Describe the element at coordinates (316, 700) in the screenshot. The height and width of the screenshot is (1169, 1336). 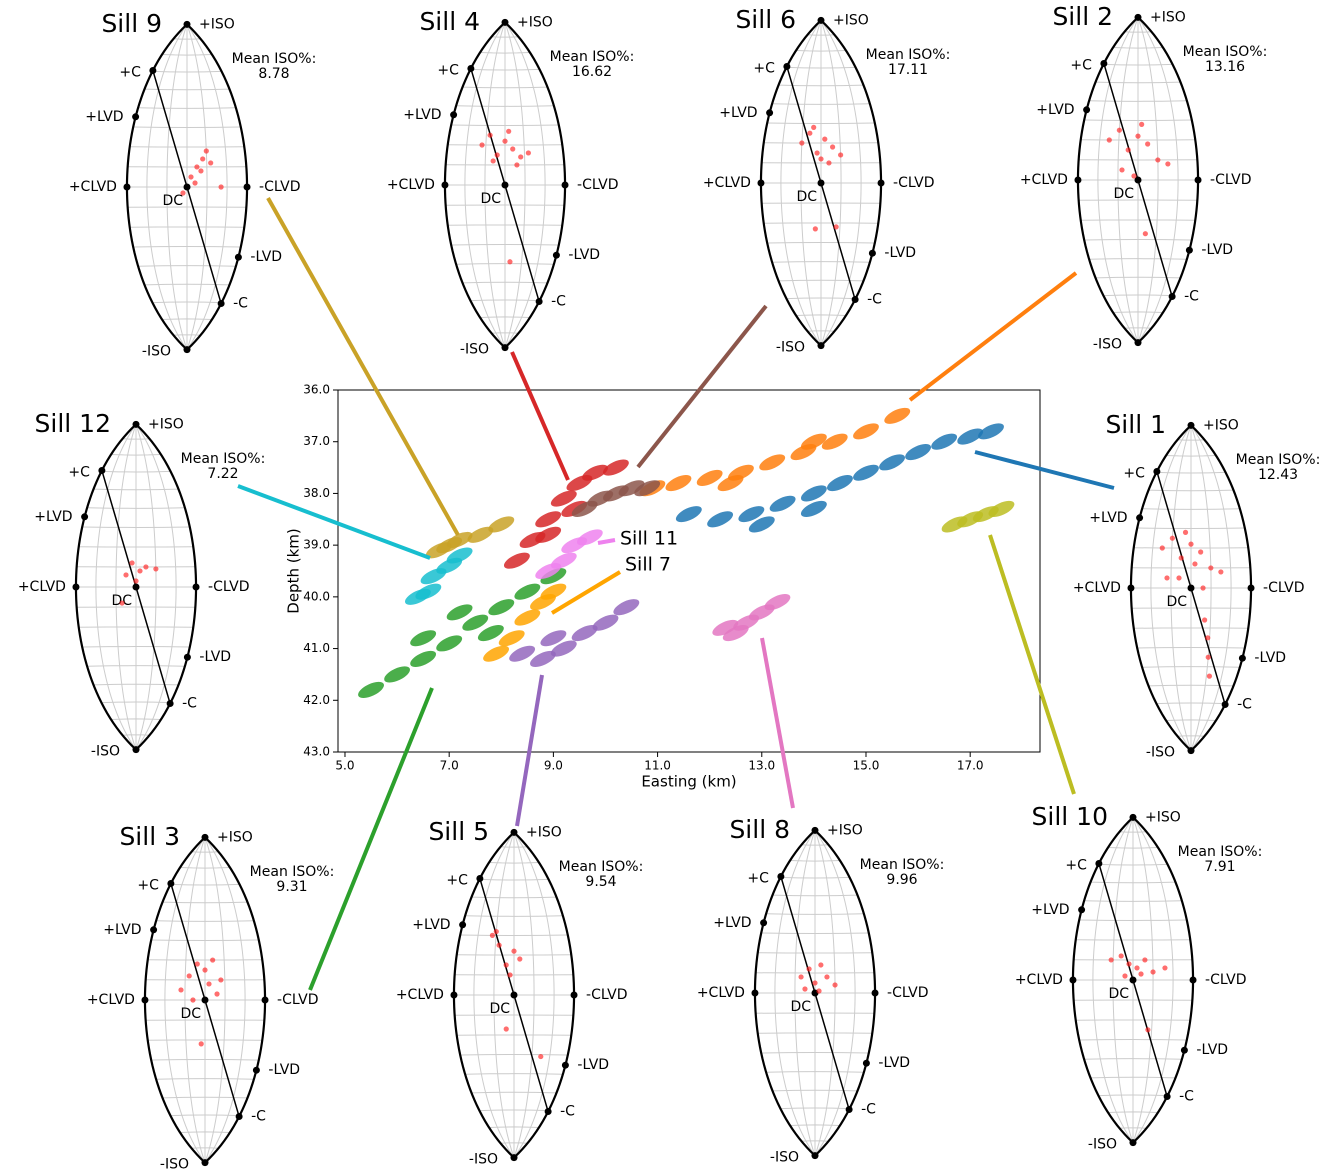
I see `y-tick-label: 42.0` at that location.